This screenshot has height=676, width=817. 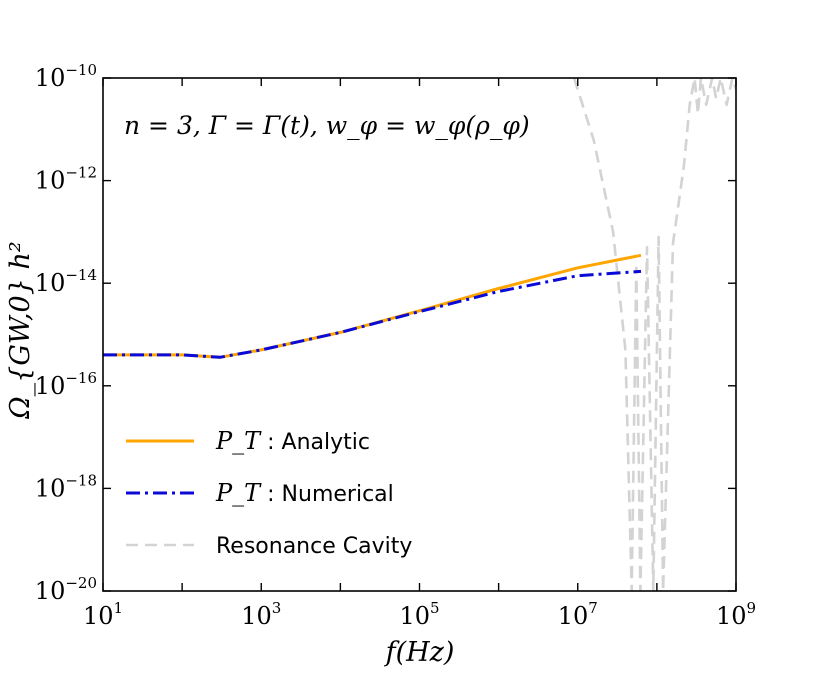 What do you see at coordinates (419, 652) in the screenshot?
I see `x-axis-label: f(Hz)` at bounding box center [419, 652].